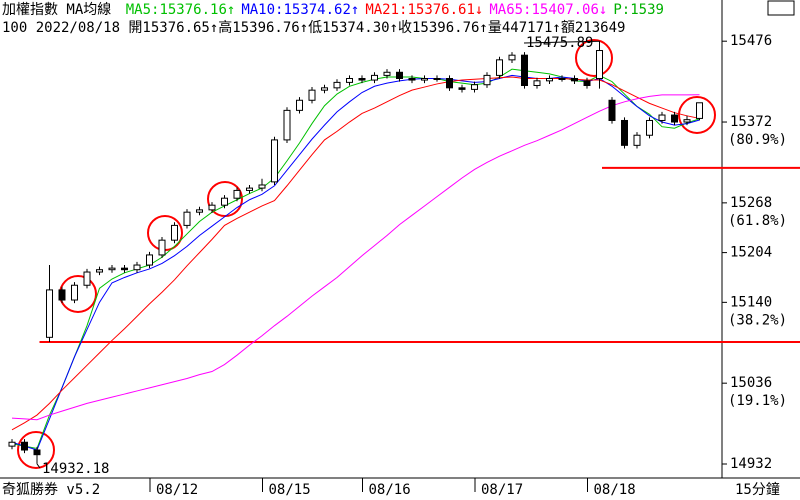  Describe the element at coordinates (559, 43) in the screenshot. I see `annotation: 15475.89` at that location.